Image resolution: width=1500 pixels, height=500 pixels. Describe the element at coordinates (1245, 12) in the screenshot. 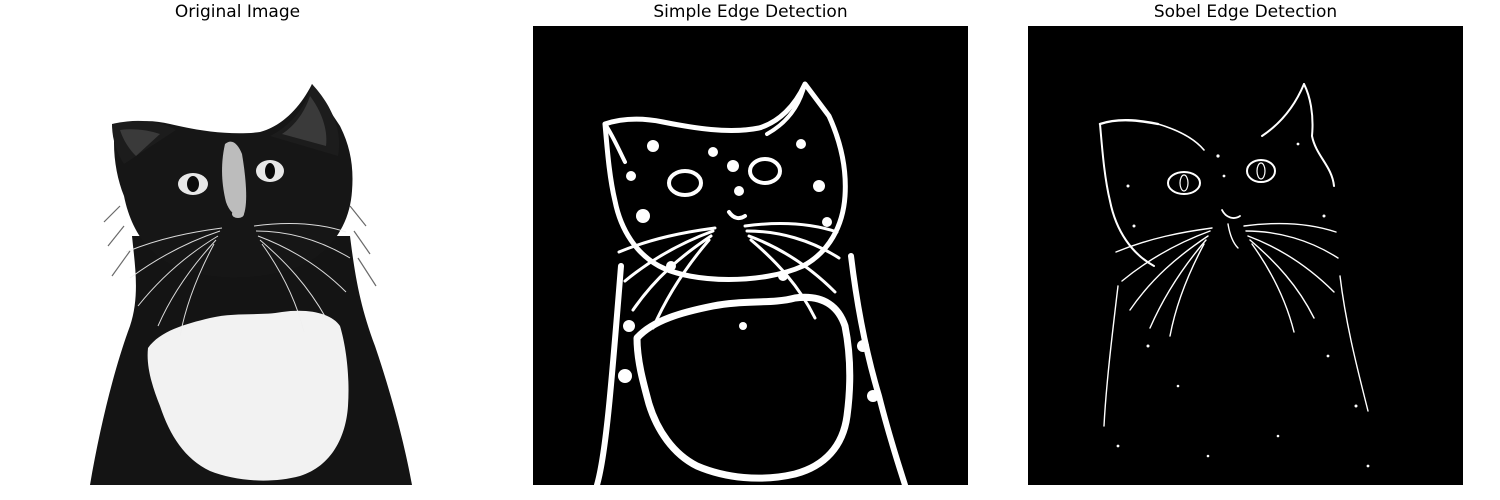

I see `panel-title: Sobel Edge Detection` at that location.